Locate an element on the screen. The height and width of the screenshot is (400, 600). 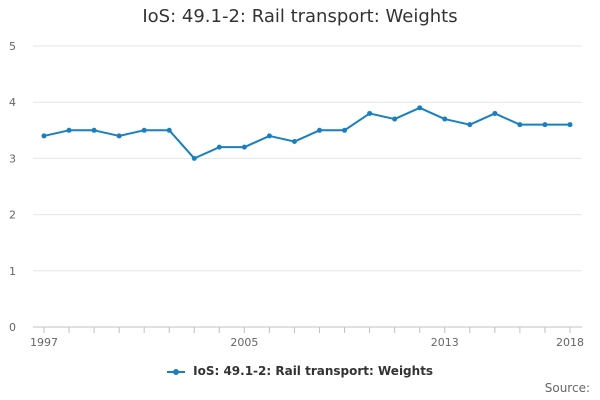
series-layer is located at coordinates (307, 133).